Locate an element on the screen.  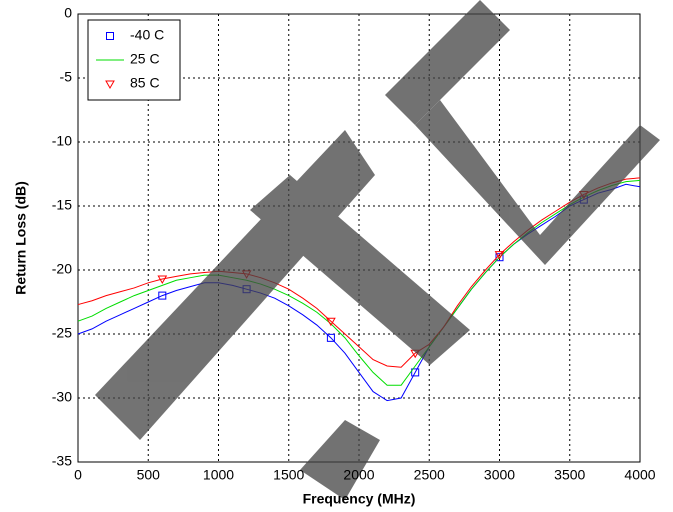
x-tick-label: 500 is located at coordinates (149, 475).